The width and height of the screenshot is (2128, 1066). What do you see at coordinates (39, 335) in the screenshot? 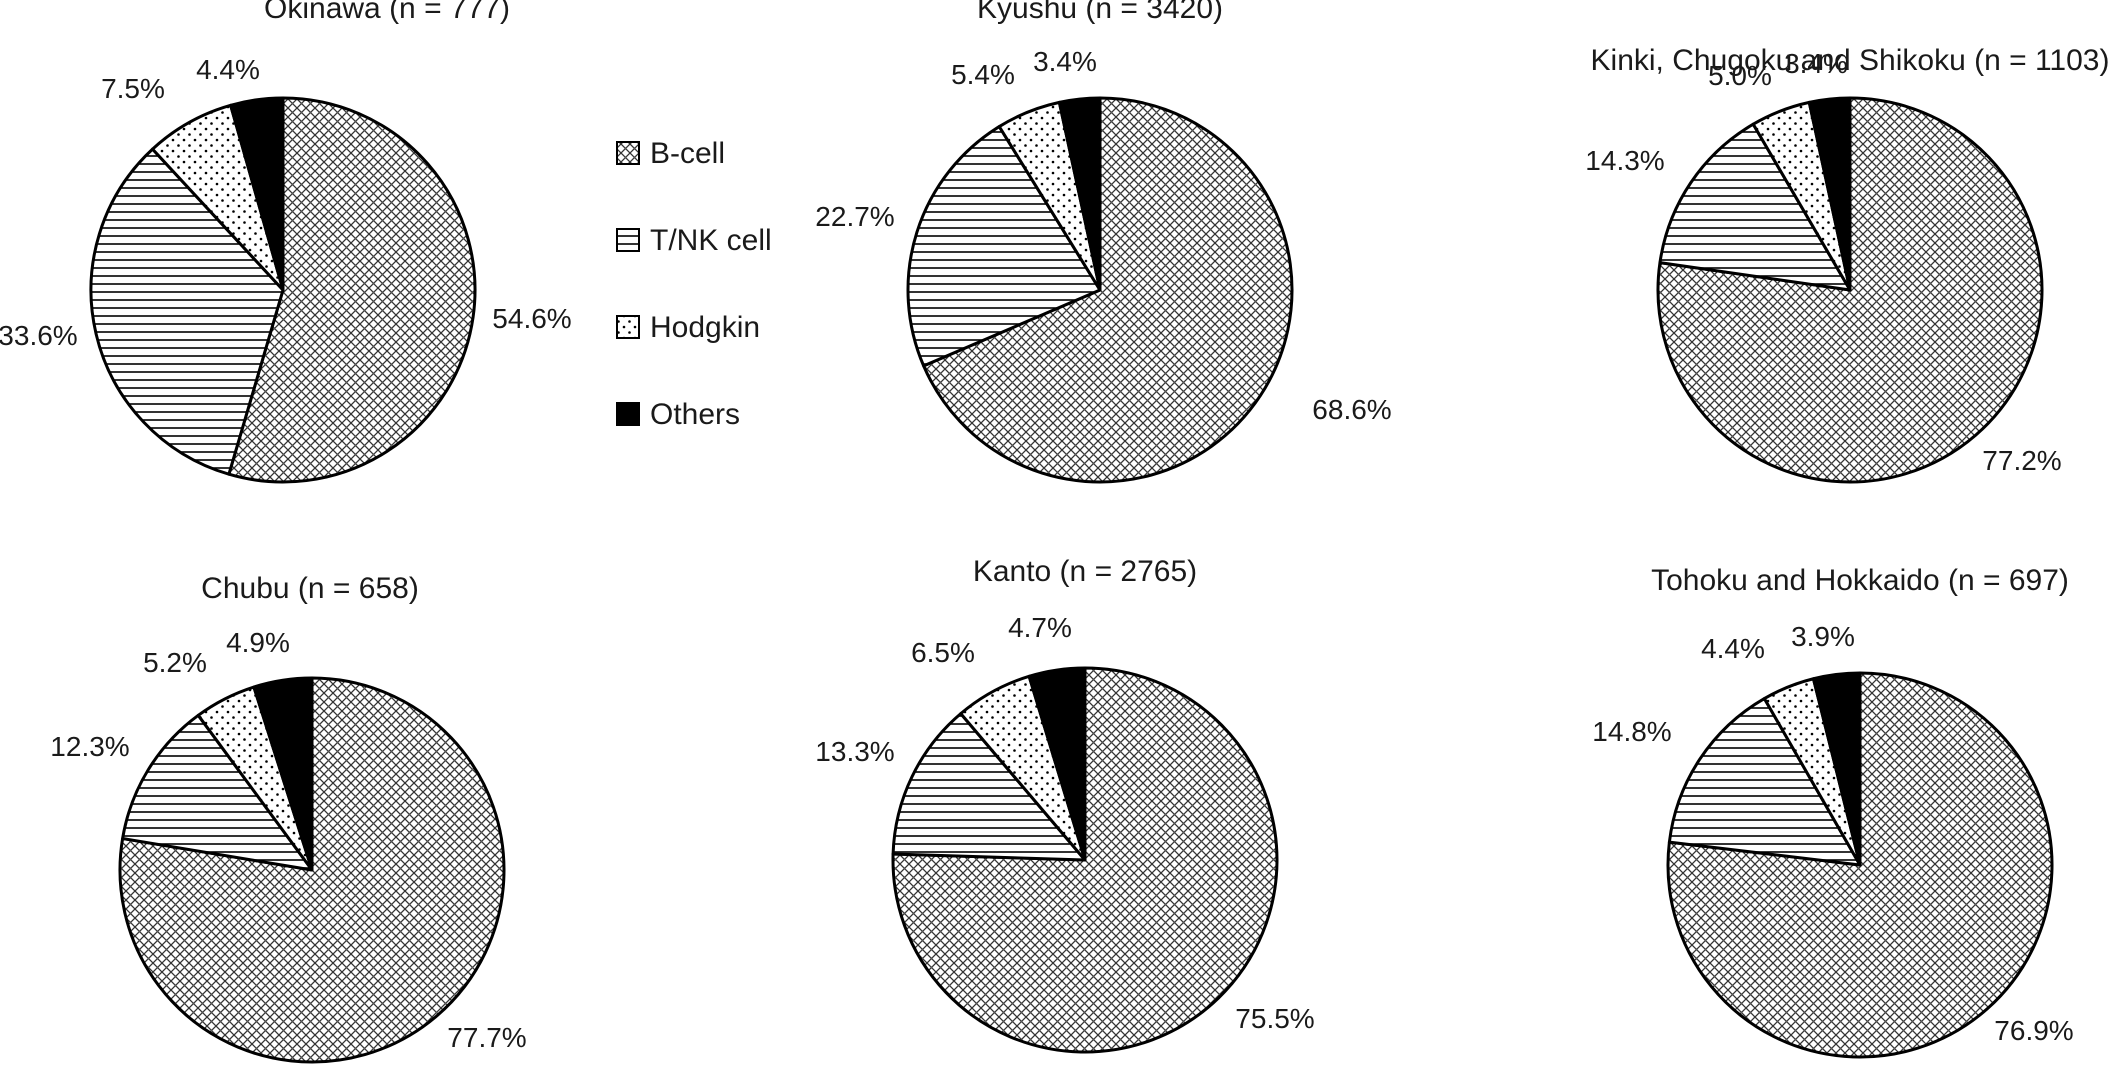
I see `data-label-t-nk-cell: 33.6%` at bounding box center [39, 335].